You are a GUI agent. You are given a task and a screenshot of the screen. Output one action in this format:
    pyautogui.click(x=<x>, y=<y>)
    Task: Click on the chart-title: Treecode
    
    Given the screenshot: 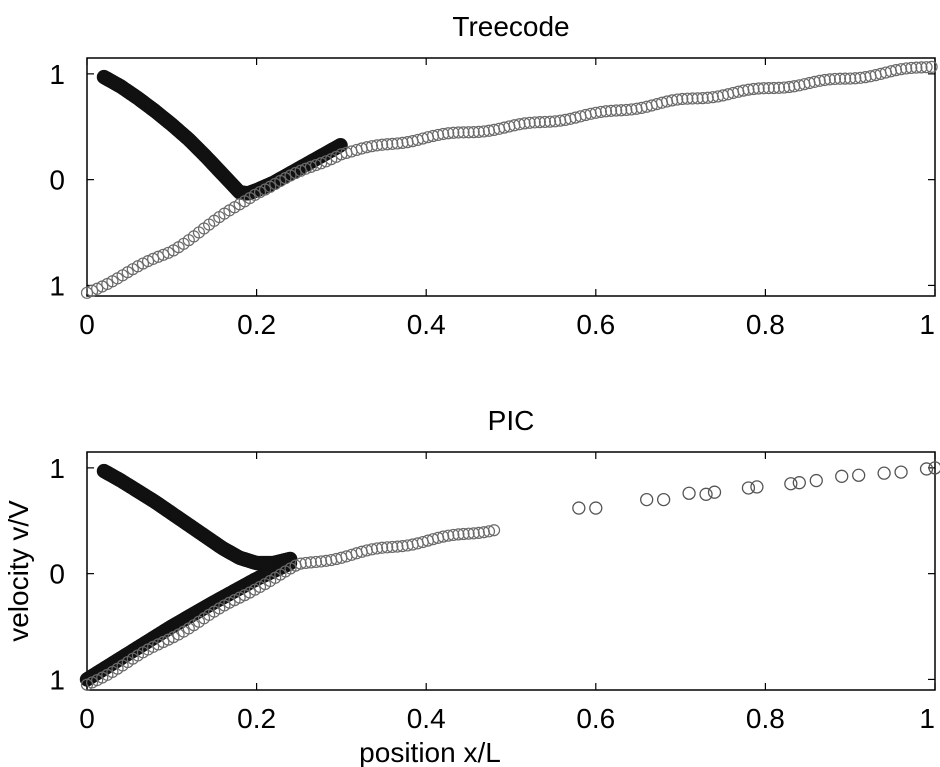 What is the action you would take?
    pyautogui.click(x=510, y=26)
    